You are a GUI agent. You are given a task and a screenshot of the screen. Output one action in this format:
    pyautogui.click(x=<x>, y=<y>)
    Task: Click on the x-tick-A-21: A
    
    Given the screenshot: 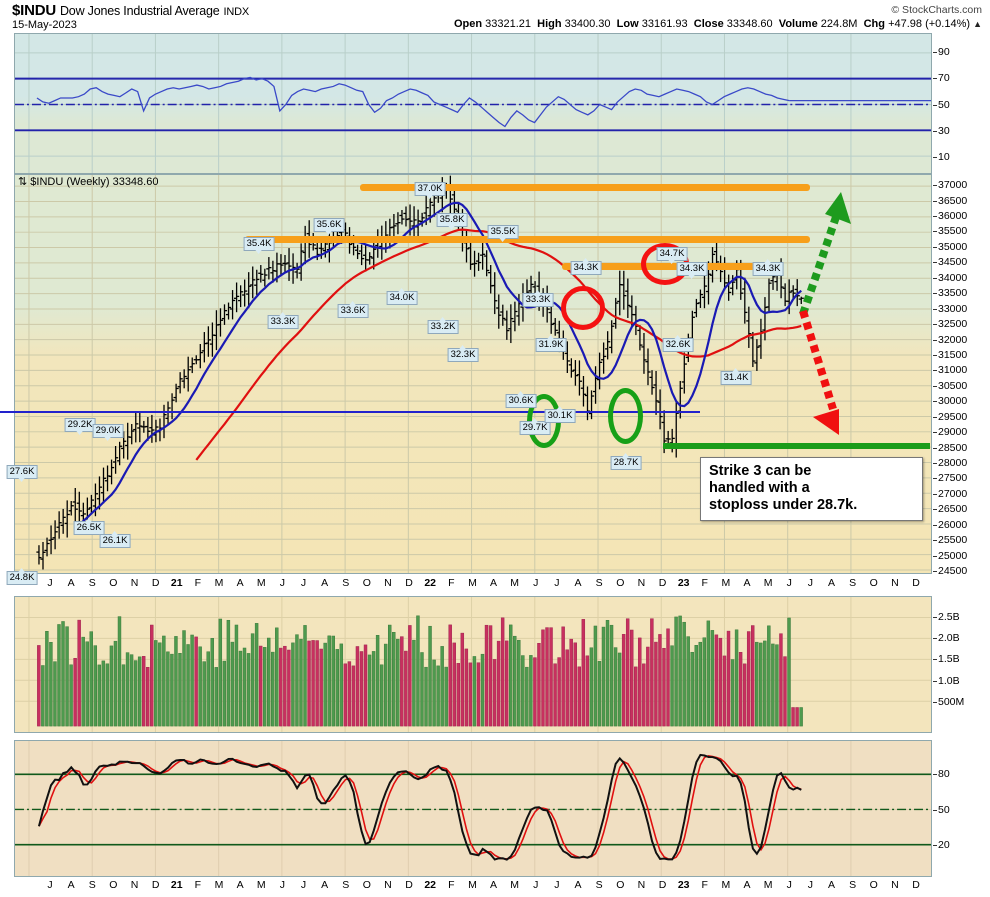 What is the action you would take?
    pyautogui.click(x=494, y=583)
    